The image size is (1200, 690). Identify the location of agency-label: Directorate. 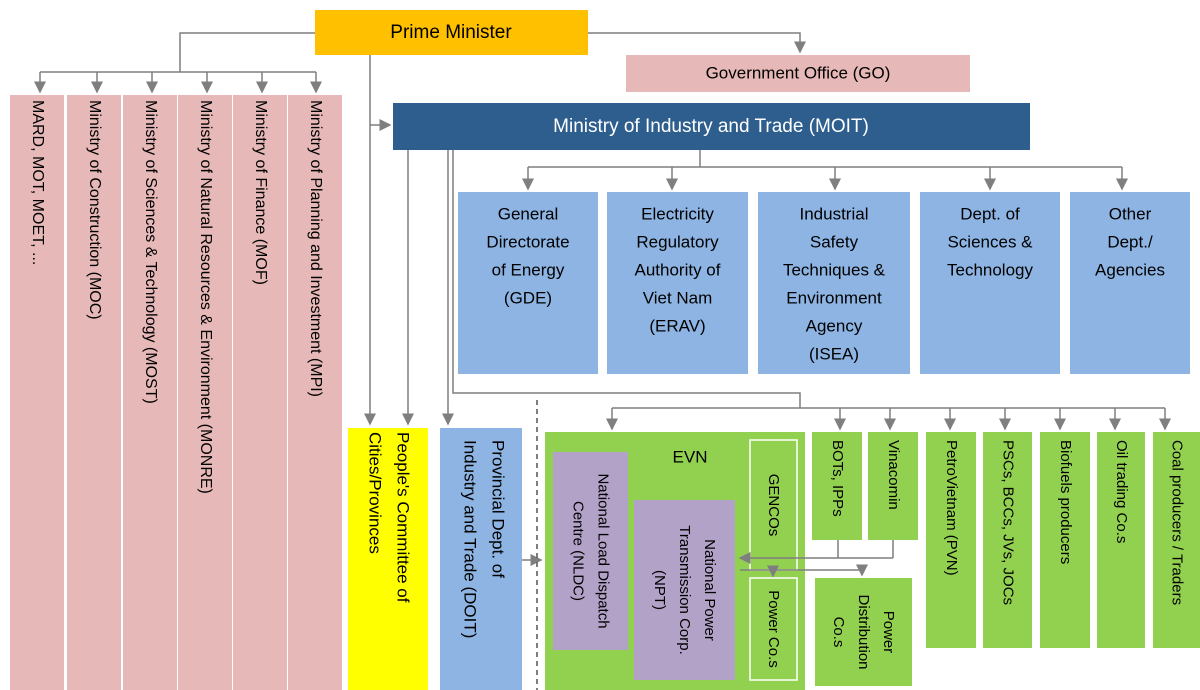
(527, 241).